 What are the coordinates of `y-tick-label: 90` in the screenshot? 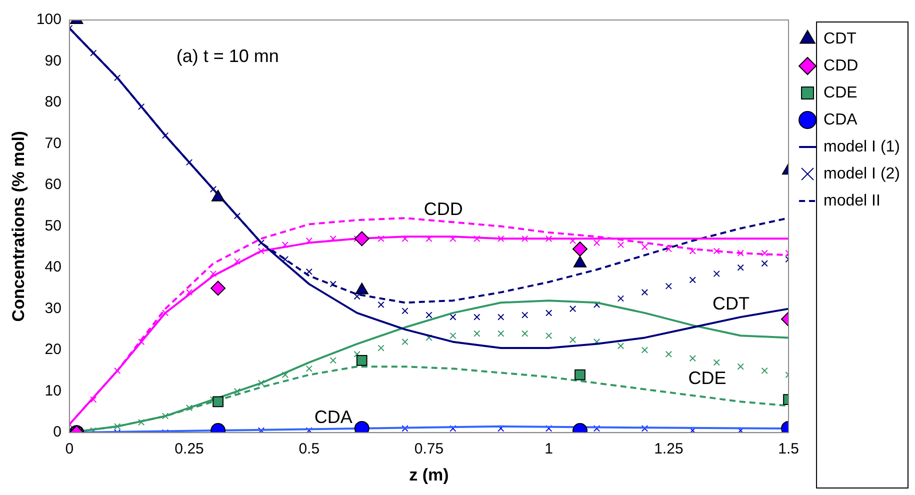 It's located at (53, 61).